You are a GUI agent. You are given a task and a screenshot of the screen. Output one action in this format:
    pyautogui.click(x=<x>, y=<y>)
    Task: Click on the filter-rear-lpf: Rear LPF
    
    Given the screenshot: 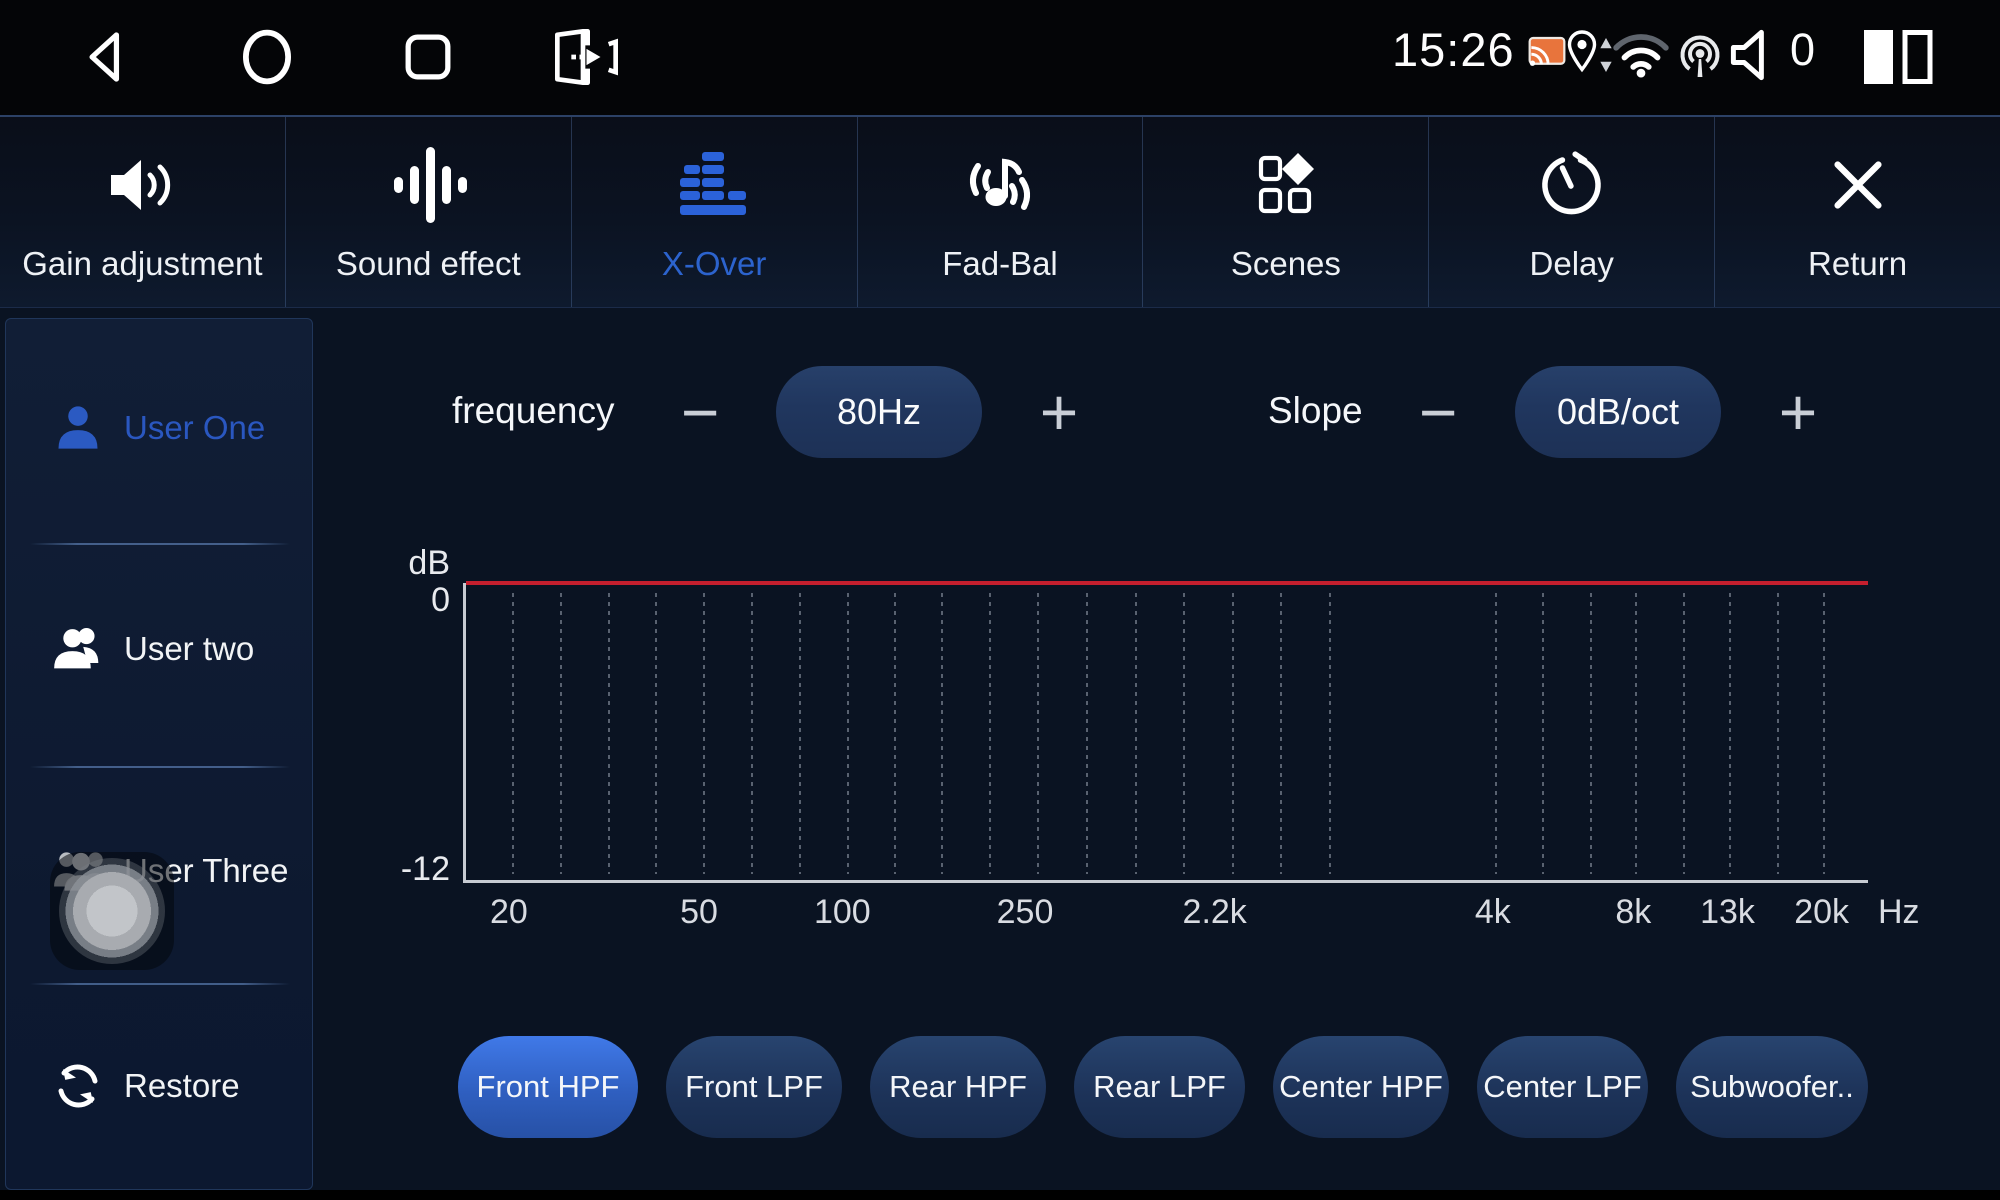 What is the action you would take?
    pyautogui.click(x=1159, y=1087)
    